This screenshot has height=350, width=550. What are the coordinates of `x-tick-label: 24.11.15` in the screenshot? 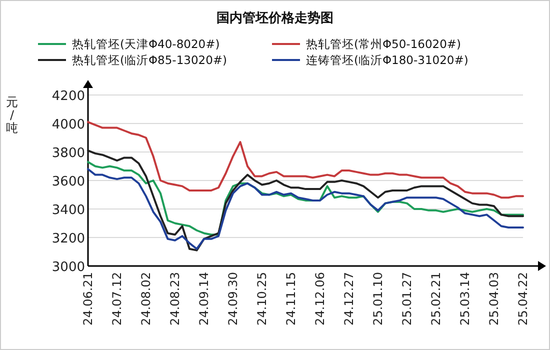 It's located at (291, 299).